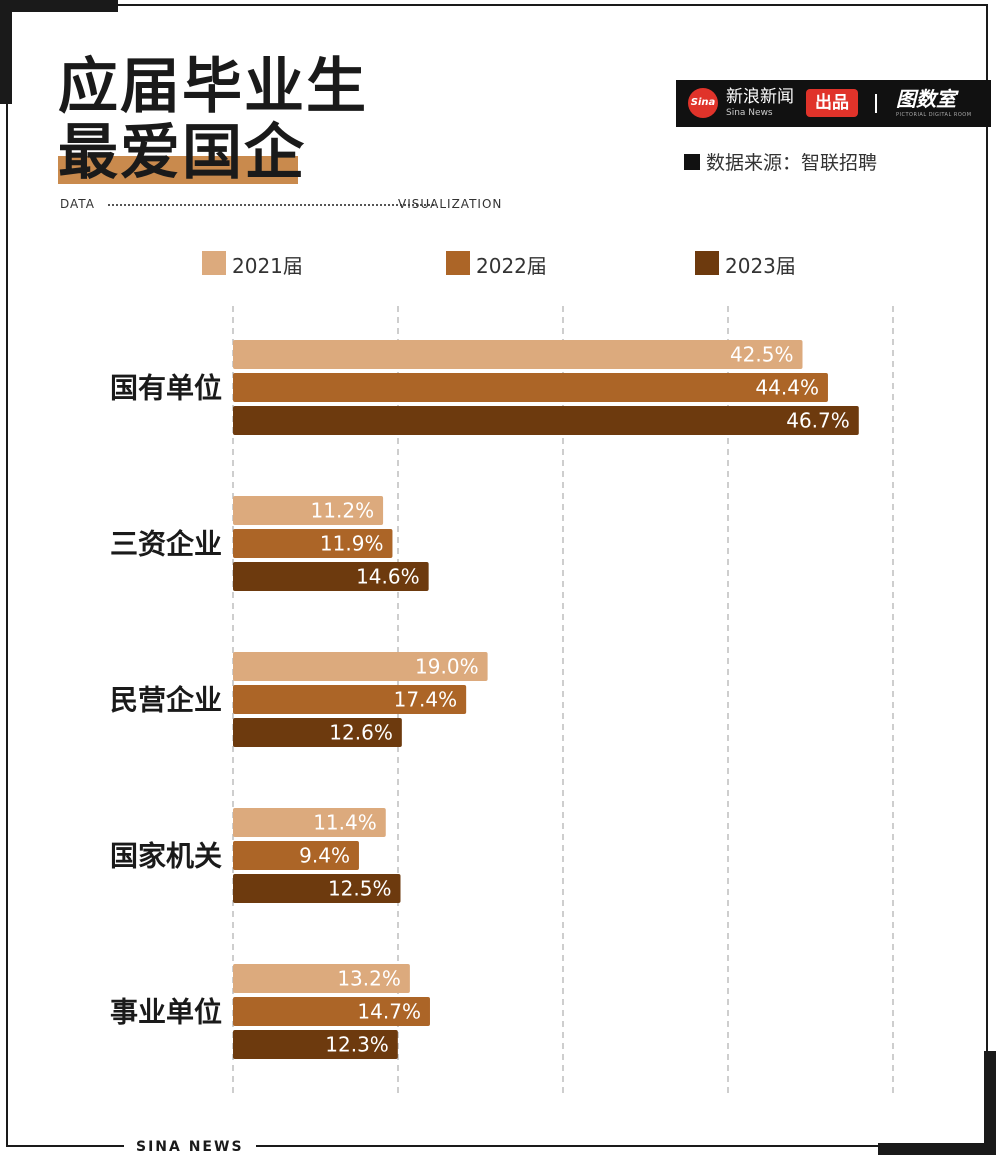  What do you see at coordinates (707, 263) in the screenshot?
I see `legend-swatch-2023` at bounding box center [707, 263].